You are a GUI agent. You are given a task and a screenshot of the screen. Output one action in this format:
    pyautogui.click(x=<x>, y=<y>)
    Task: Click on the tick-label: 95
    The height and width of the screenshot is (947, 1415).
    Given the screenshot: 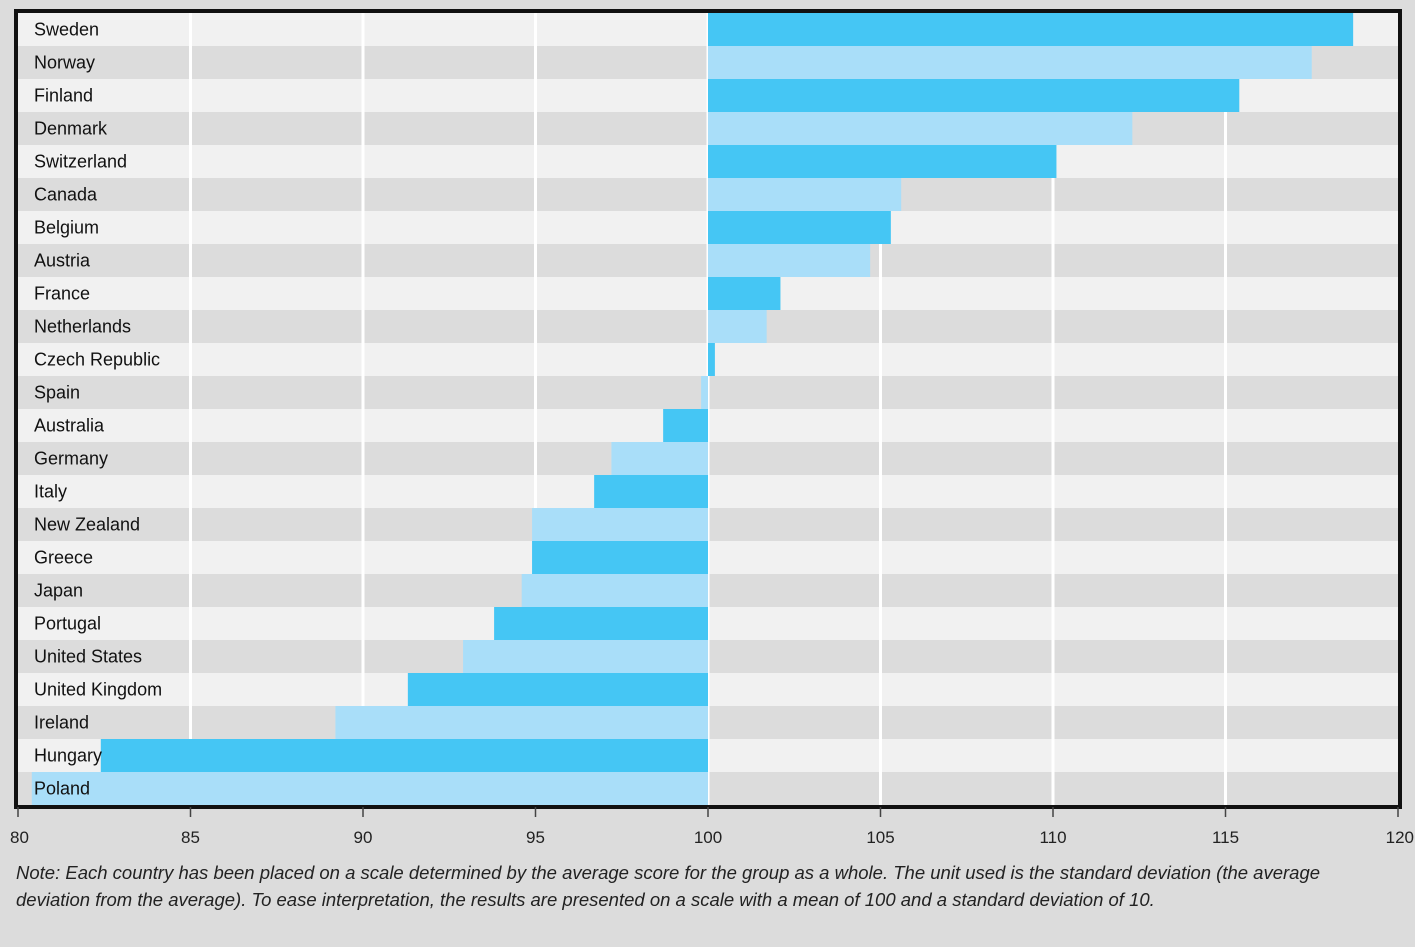 What is the action you would take?
    pyautogui.click(x=535, y=837)
    